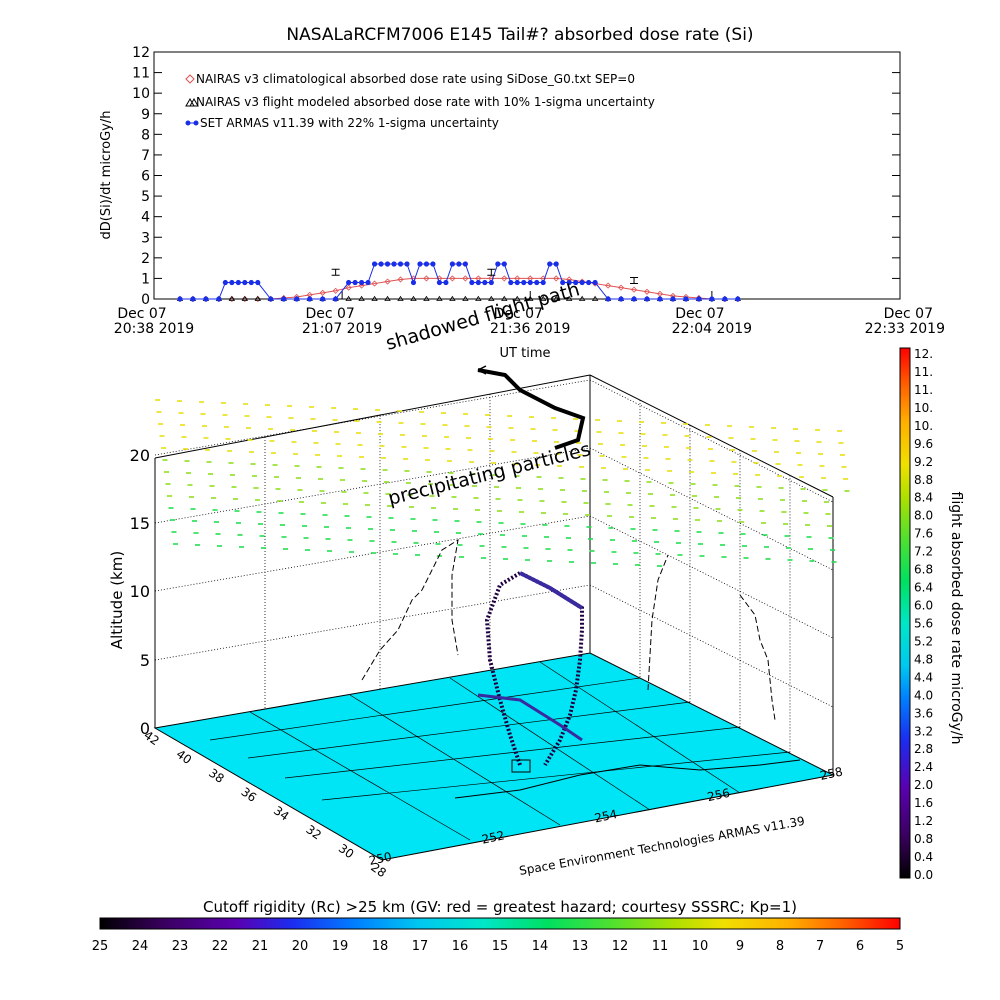 The height and width of the screenshot is (1000, 1000). I want to click on rigidity-tick-label: 17, so click(420, 946).